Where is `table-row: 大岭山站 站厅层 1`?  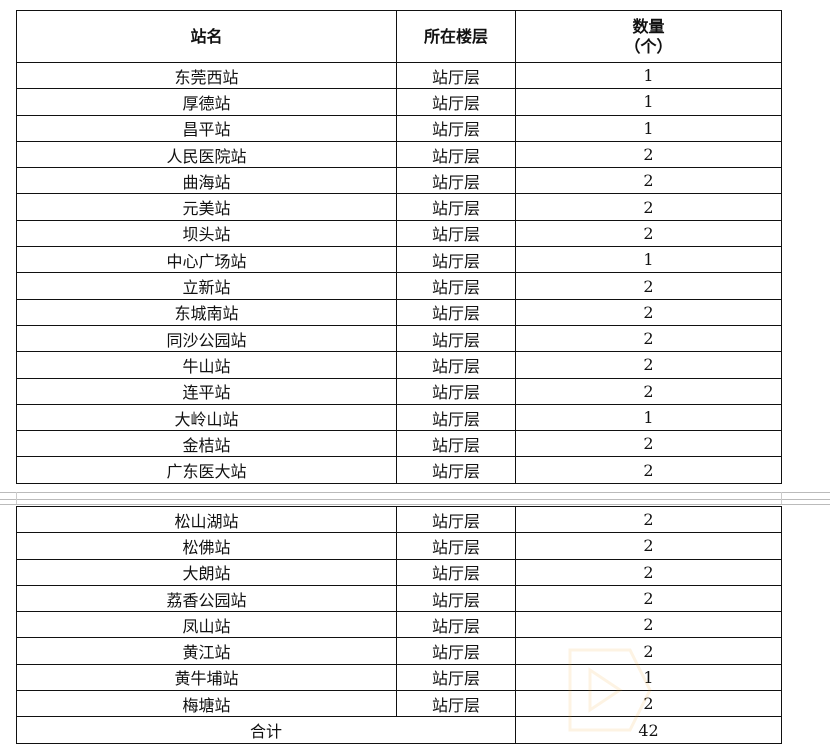
table-row: 大岭山站 站厅层 1 is located at coordinates (399, 417).